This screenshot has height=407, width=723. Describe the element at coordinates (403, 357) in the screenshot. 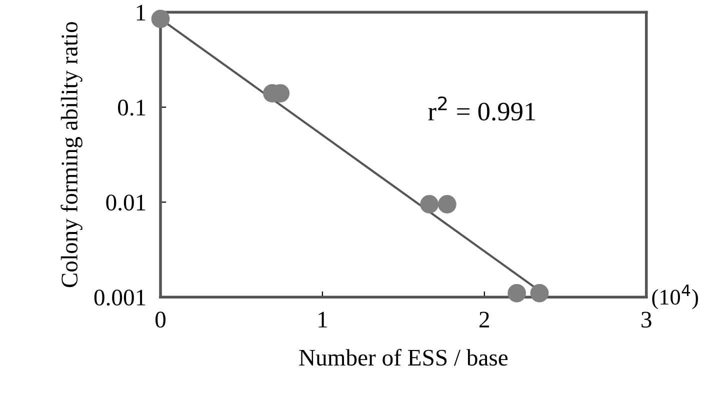

I see `x-axis-title: Number of ESS / base` at that location.